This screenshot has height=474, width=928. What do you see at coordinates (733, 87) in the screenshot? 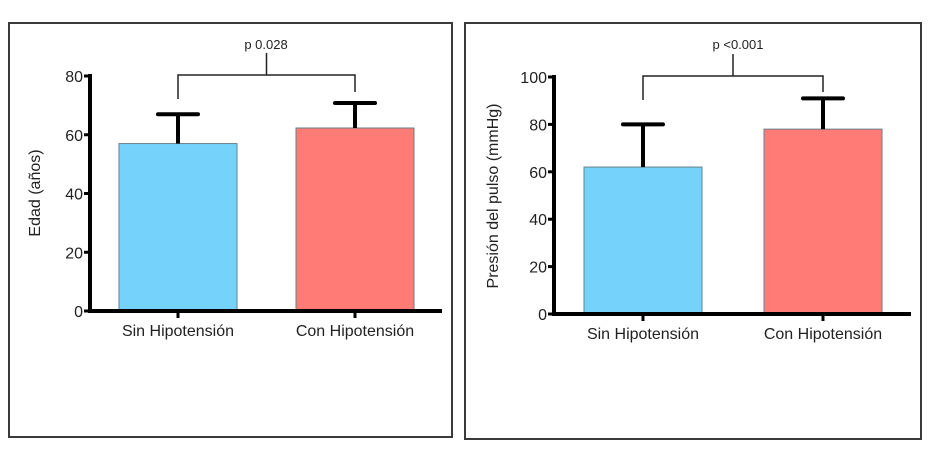
I see `significance-bracket` at bounding box center [733, 87].